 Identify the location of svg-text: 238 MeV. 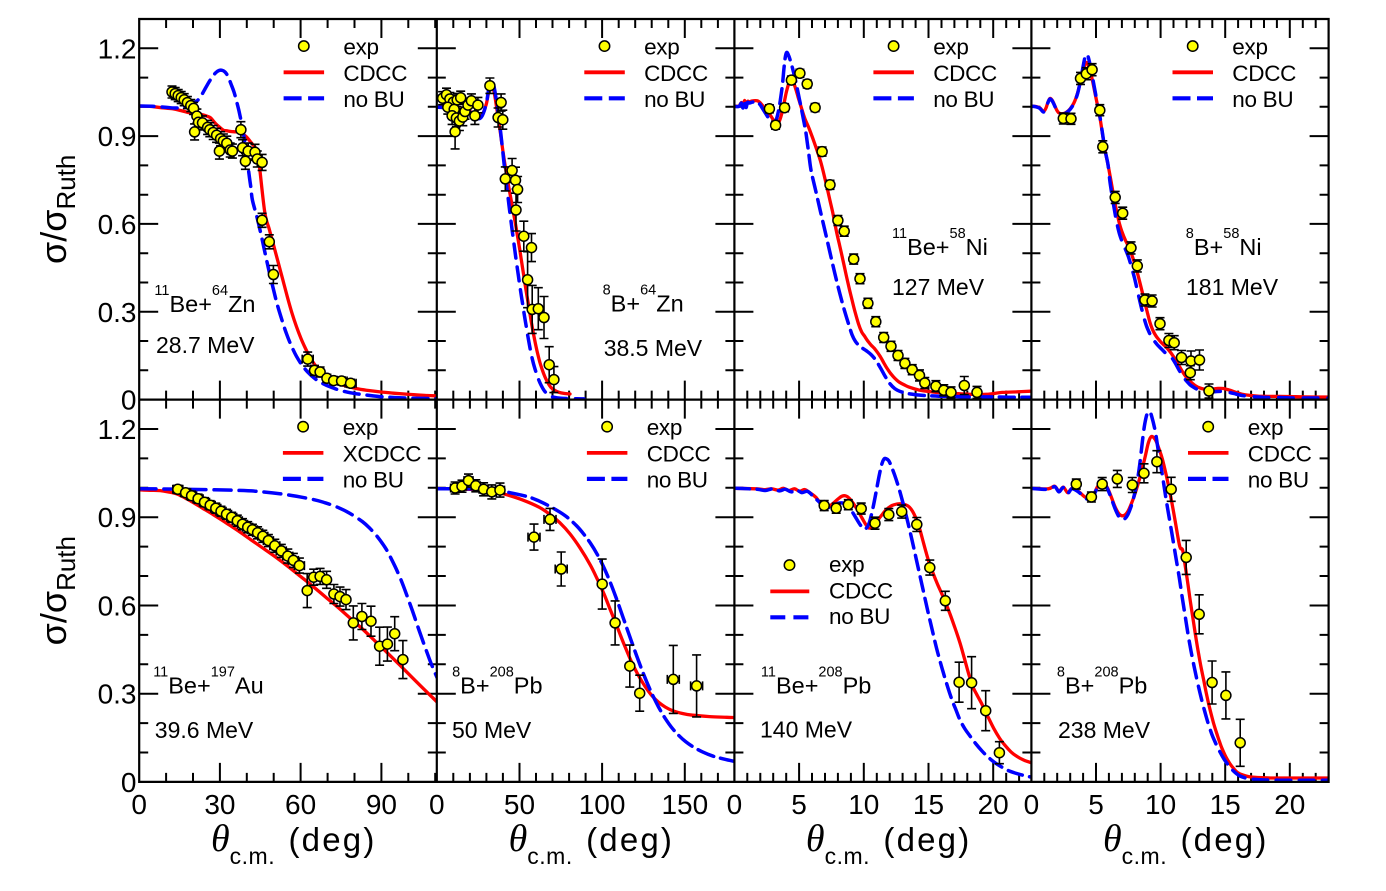
(1104, 730).